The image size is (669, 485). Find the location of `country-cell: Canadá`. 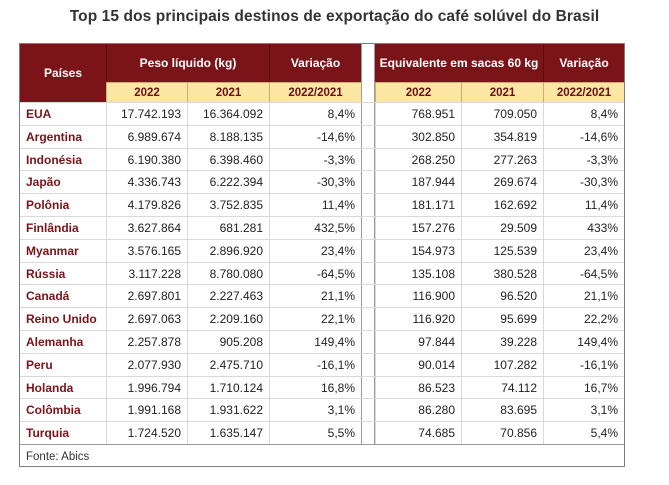

country-cell: Canadá is located at coordinates (48, 296).